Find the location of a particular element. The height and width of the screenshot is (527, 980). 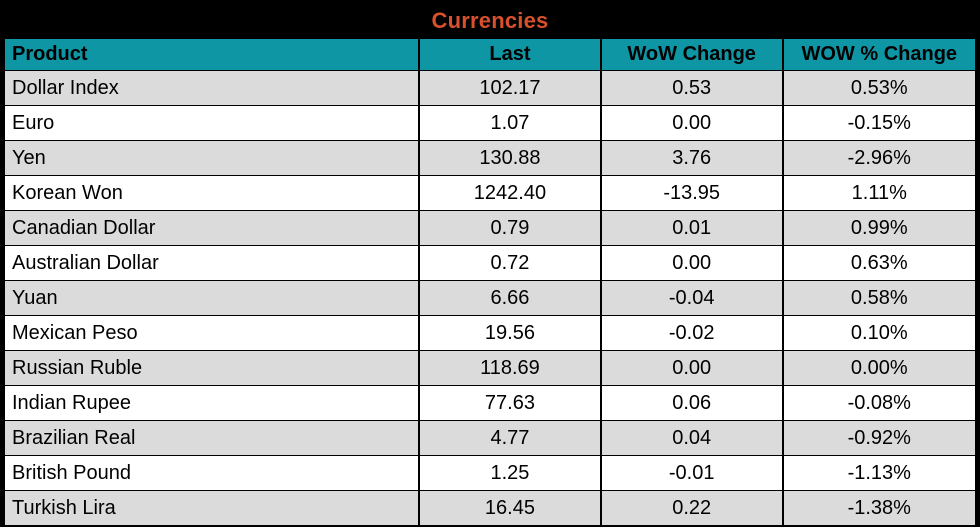

table-row: Dollar Index 102.17 0.53 0.53% is located at coordinates (490, 88).